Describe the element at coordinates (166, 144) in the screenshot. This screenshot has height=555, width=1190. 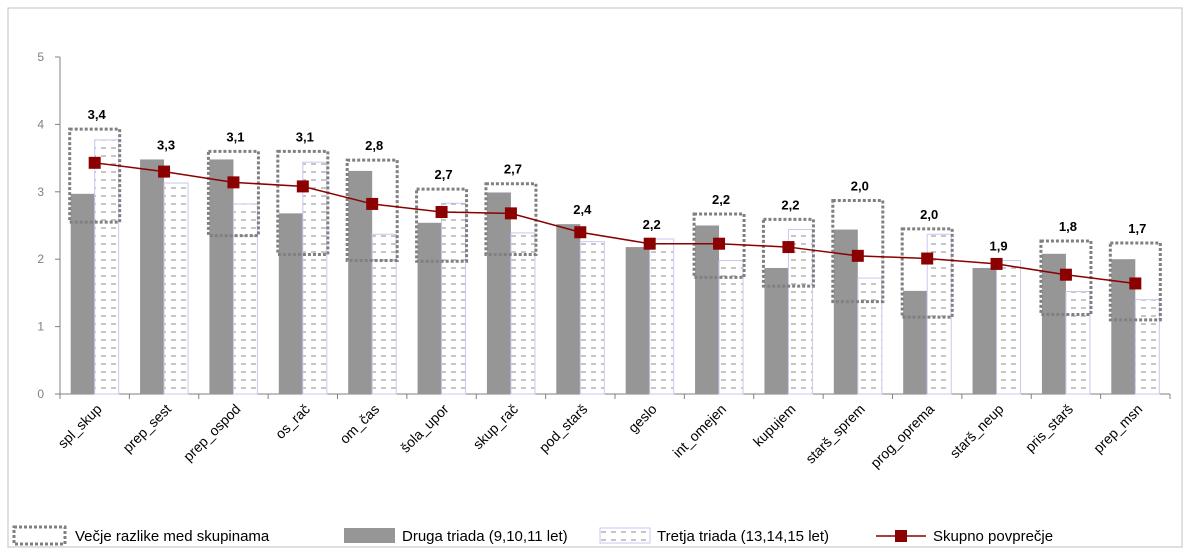
I see `data-label: 3,3` at that location.